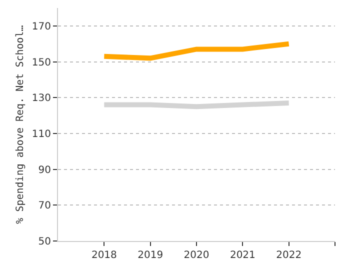 The image size is (350, 275). I want to click on y-tick-label: 150, so click(41, 62).